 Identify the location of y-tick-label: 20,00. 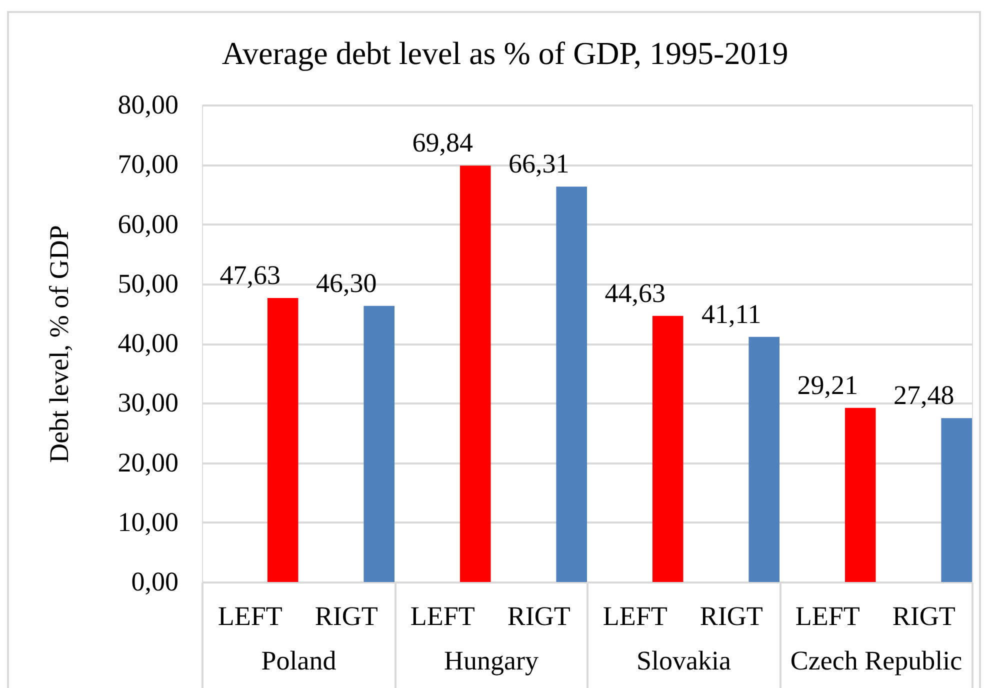
(148, 462).